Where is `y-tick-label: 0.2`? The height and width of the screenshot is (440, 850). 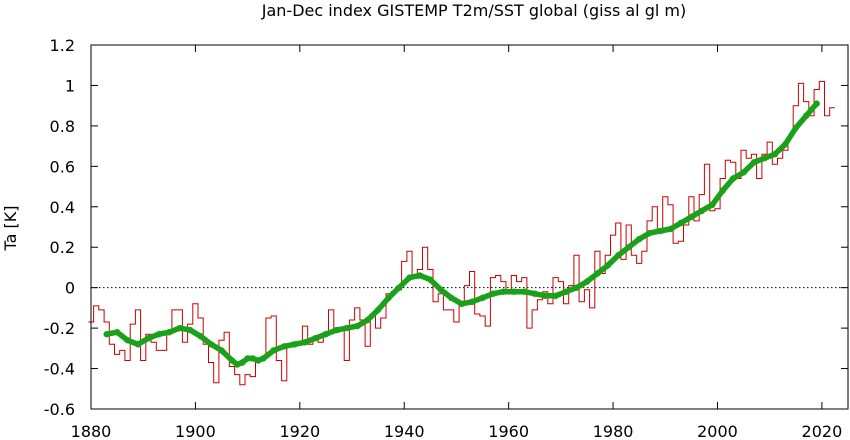 y-tick-label: 0.2 is located at coordinates (62, 247).